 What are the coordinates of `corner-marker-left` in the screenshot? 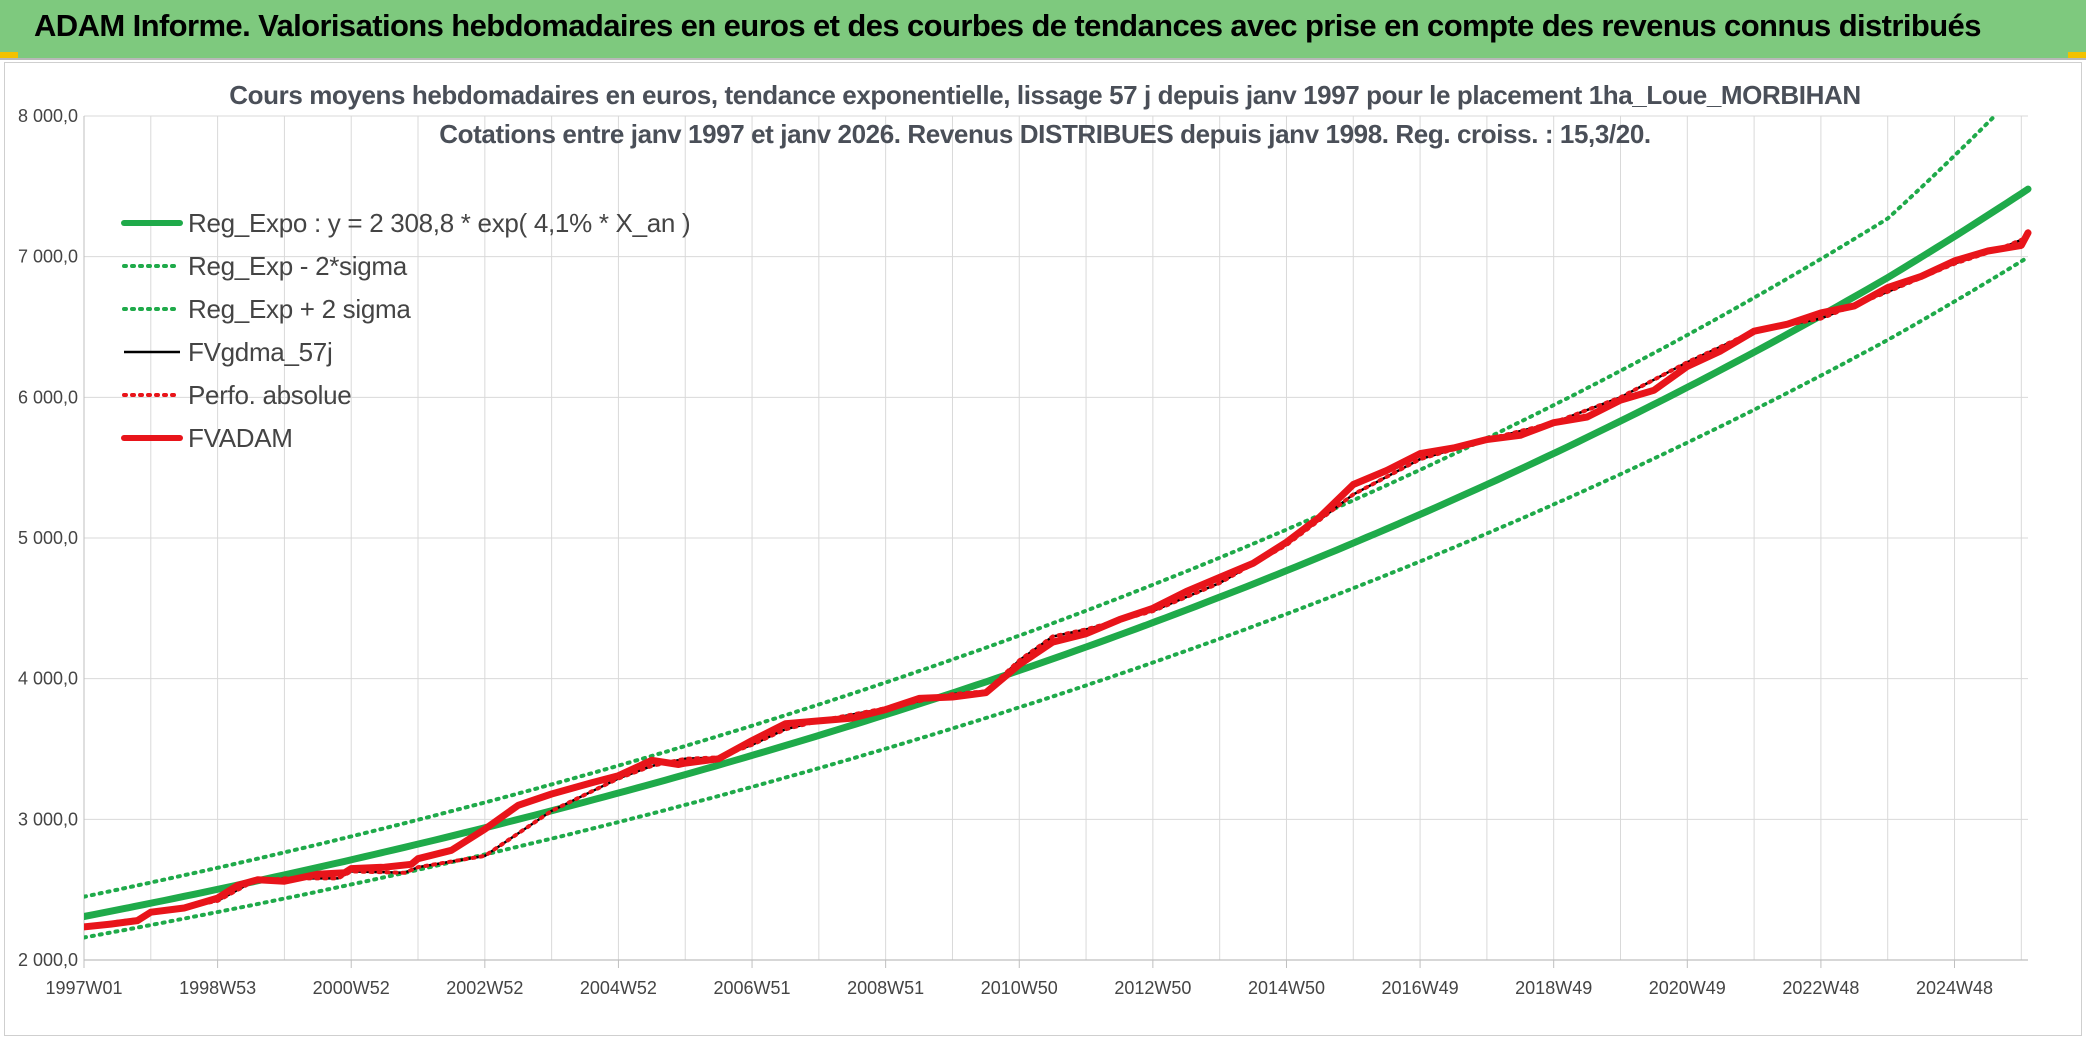 It's located at (9, 55).